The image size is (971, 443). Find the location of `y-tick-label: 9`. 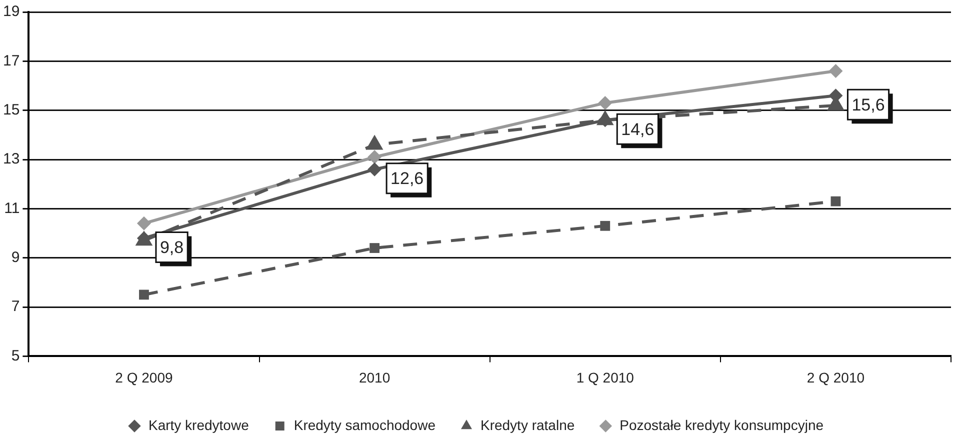

y-tick-label: 9 is located at coordinates (15, 257).